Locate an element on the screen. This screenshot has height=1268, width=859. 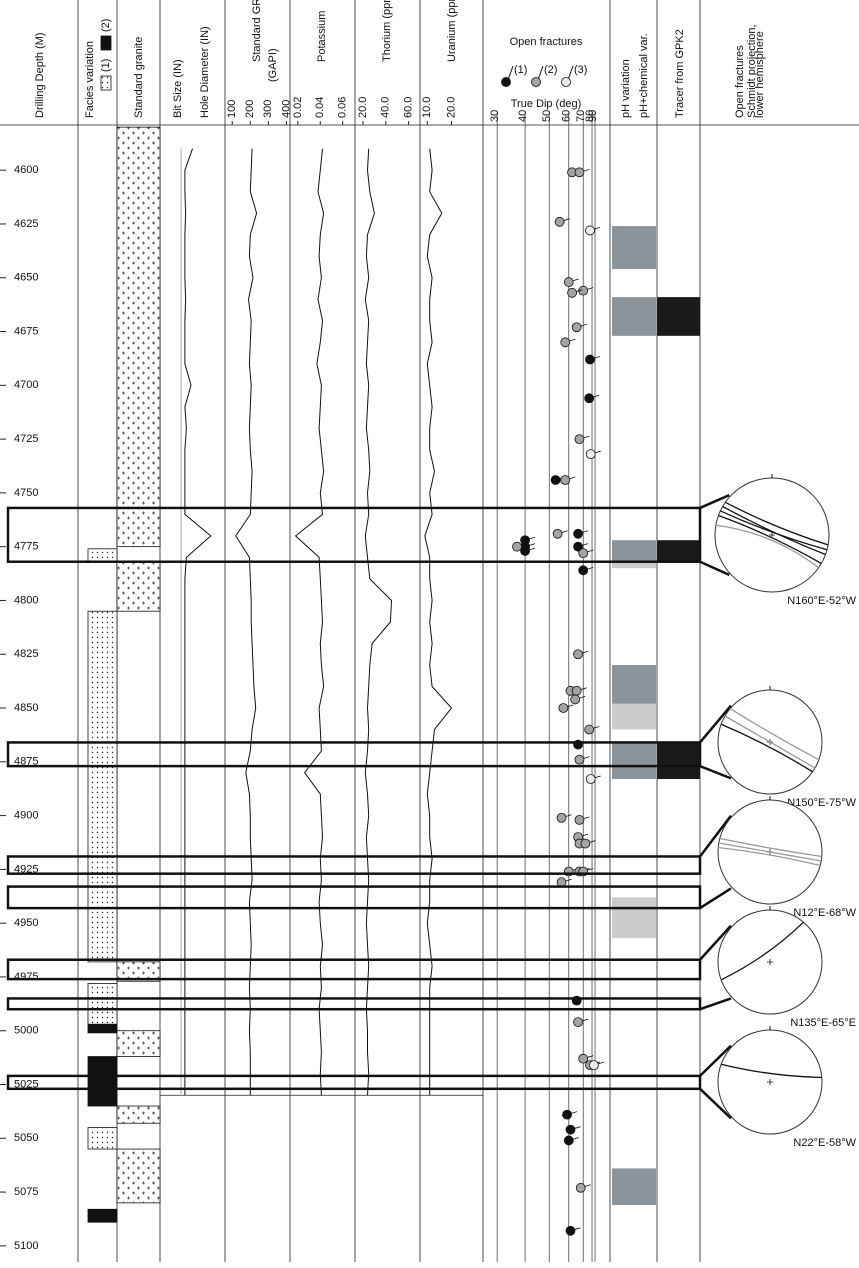
facies-legend-label: (1) is located at coordinates (106, 65).